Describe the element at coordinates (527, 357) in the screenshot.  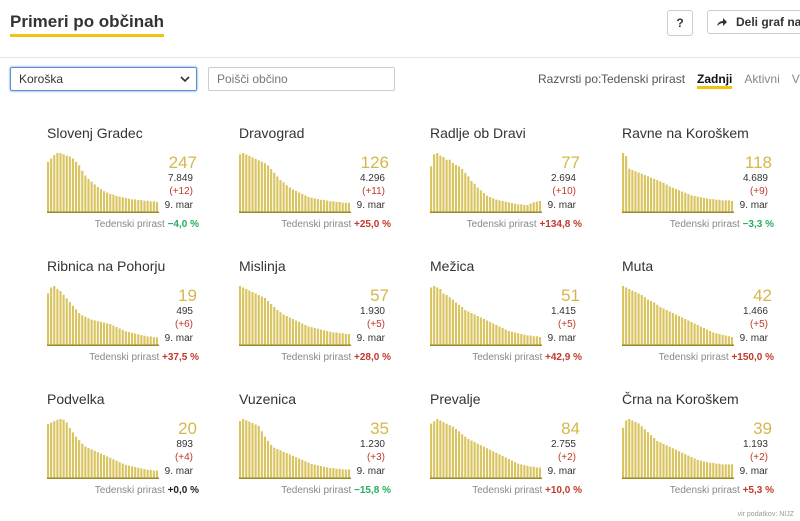
I see `card-growth: Tedenski prirast +42,9 %` at that location.